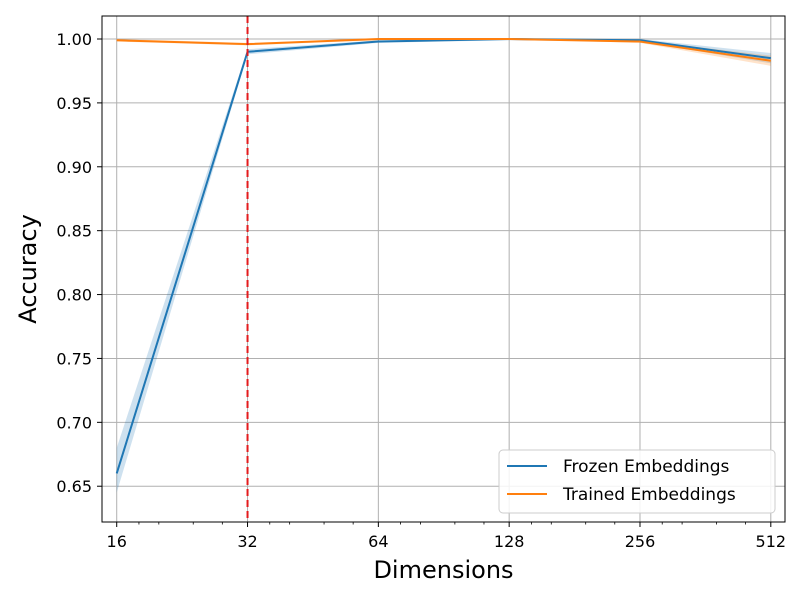  Describe the element at coordinates (649, 495) in the screenshot. I see `legend-label: Trained Embeddings` at that location.